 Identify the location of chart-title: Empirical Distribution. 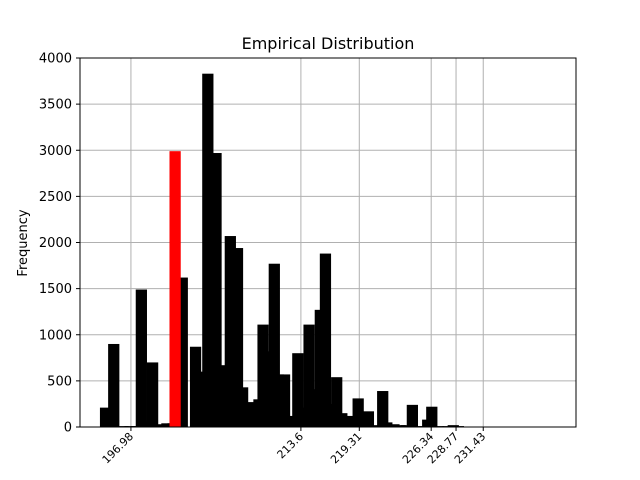
(328, 43).